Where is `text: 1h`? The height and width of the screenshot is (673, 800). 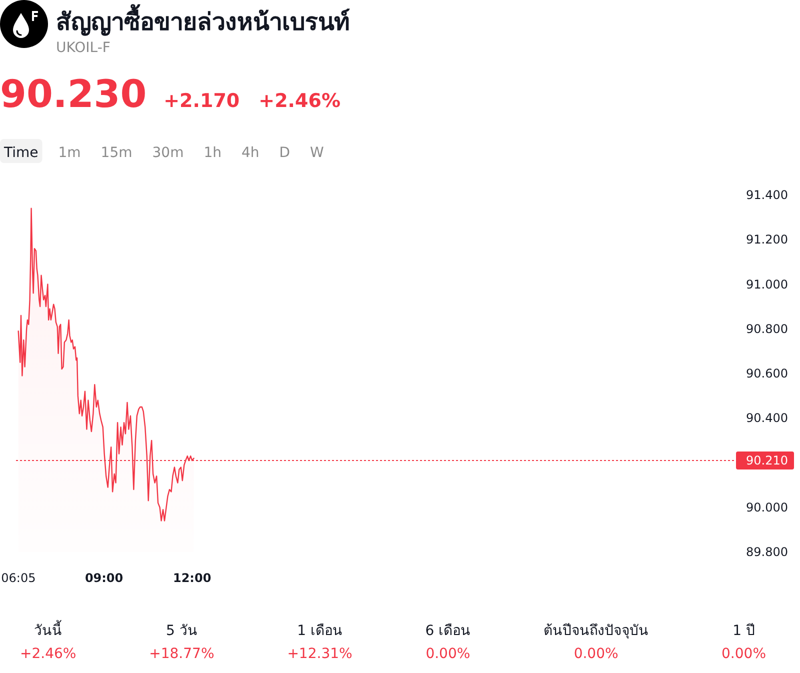 text: 1h is located at coordinates (213, 153).